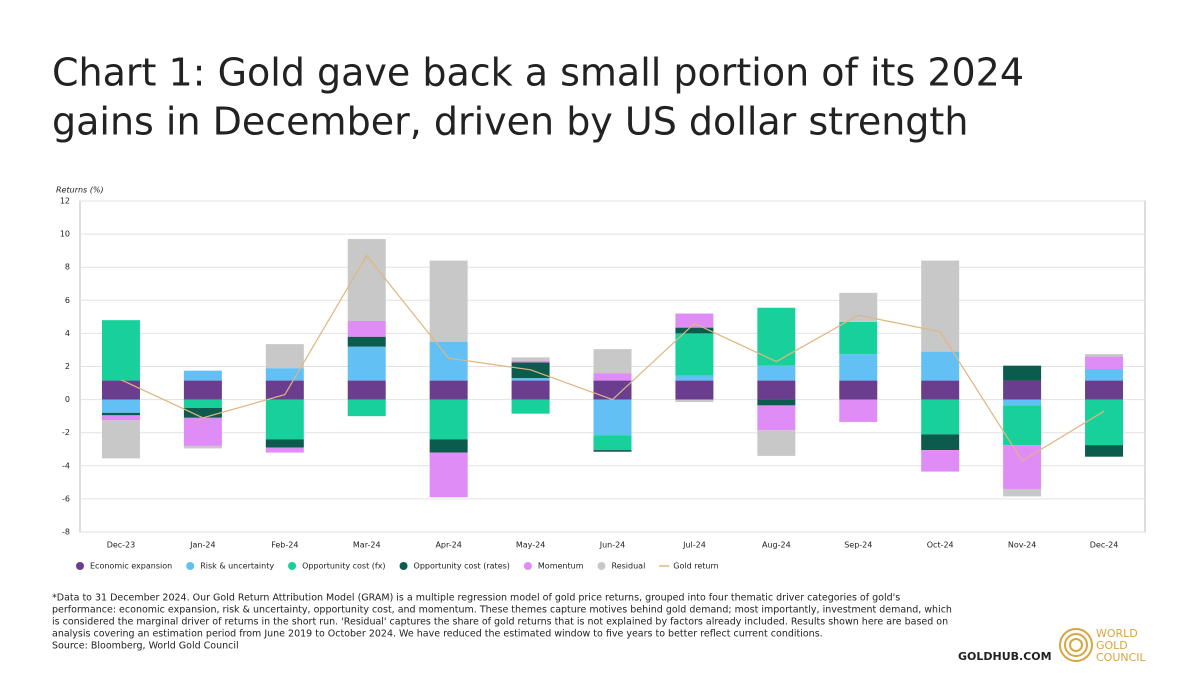 The height and width of the screenshot is (675, 1200). What do you see at coordinates (776, 545) in the screenshot?
I see `x-tick-label: Aug-24` at bounding box center [776, 545].